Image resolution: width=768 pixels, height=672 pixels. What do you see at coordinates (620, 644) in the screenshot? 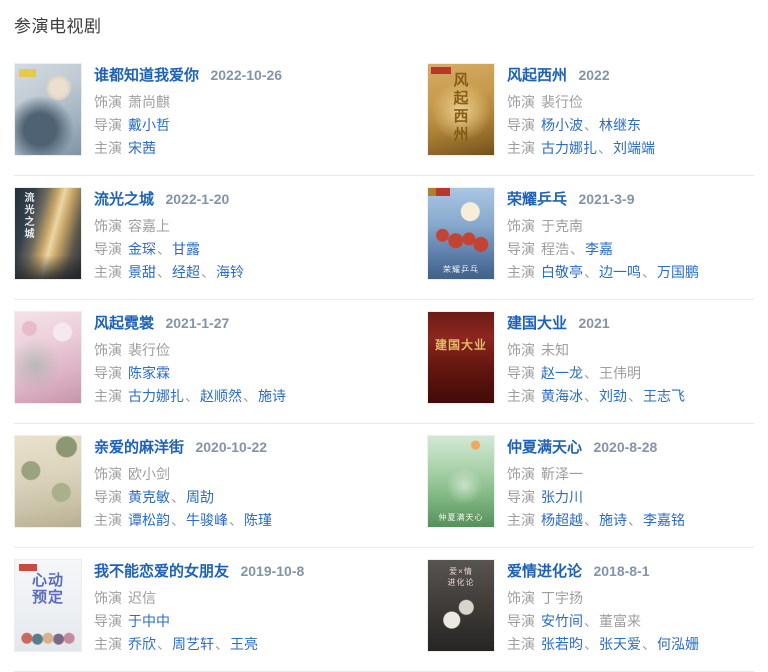
I see `starring-link: 张天爱` at bounding box center [620, 644].